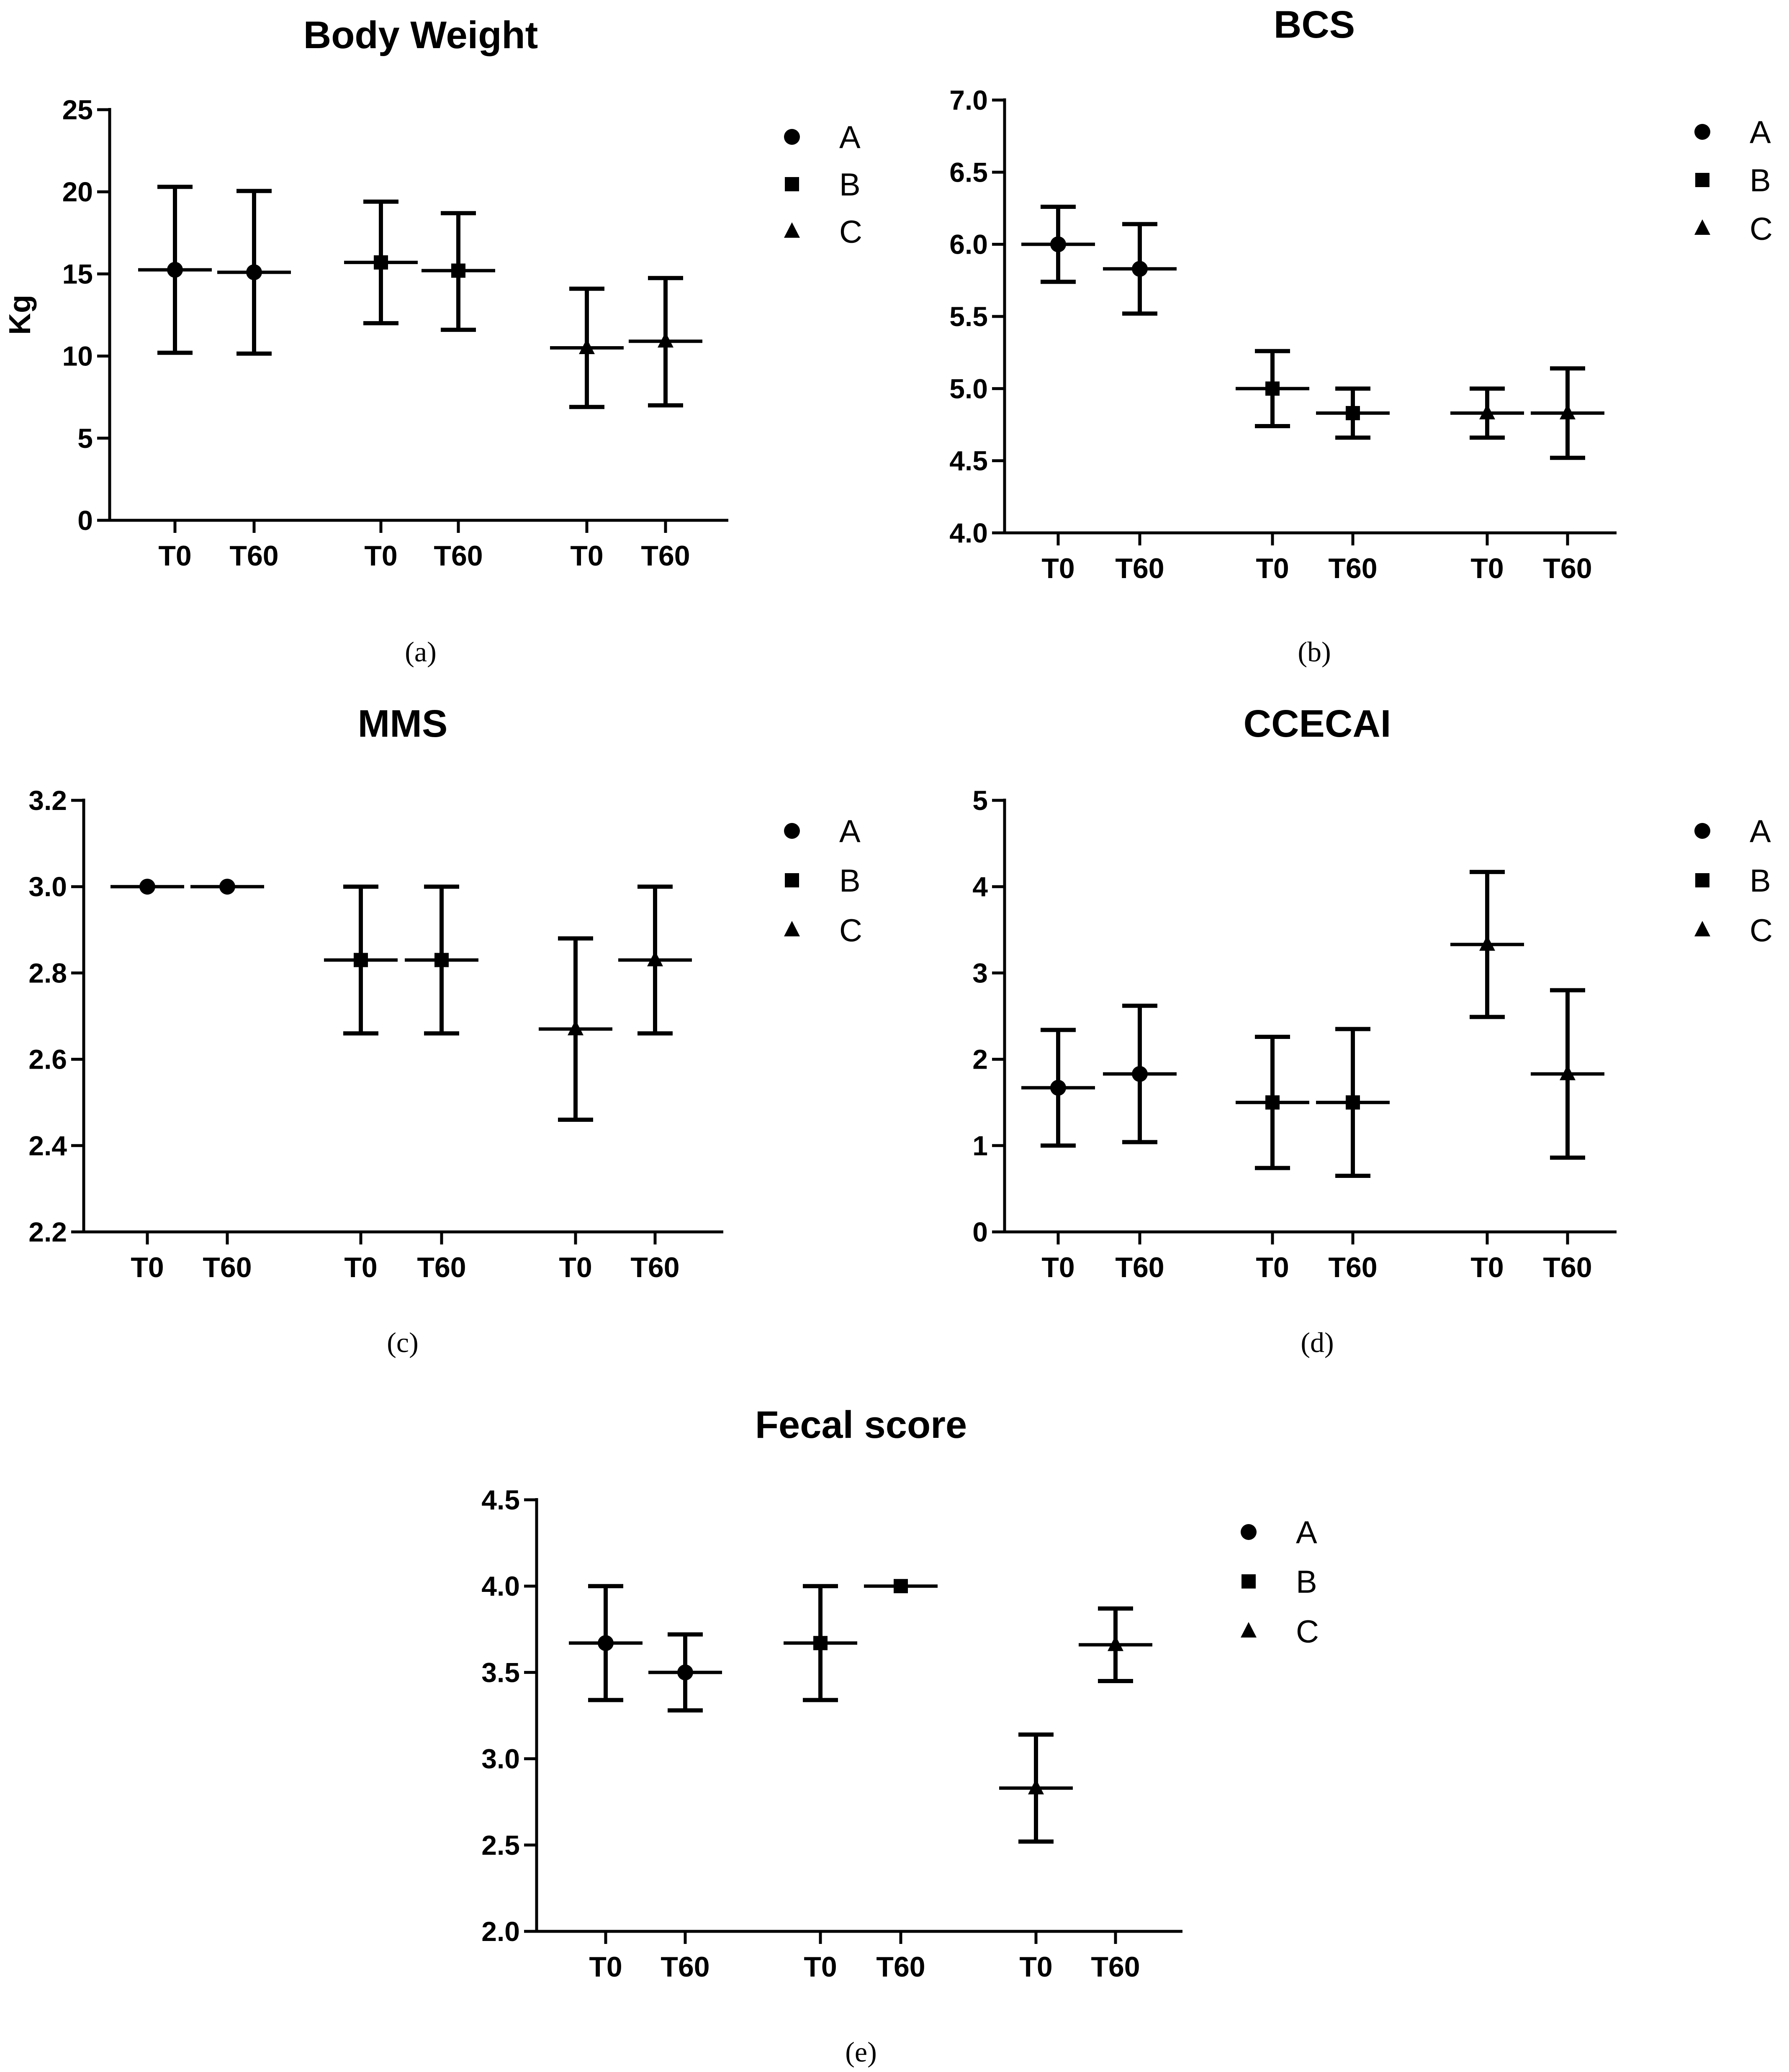 The image size is (1789, 2072). I want to click on y-tick-label: 2.5, so click(500, 1846).